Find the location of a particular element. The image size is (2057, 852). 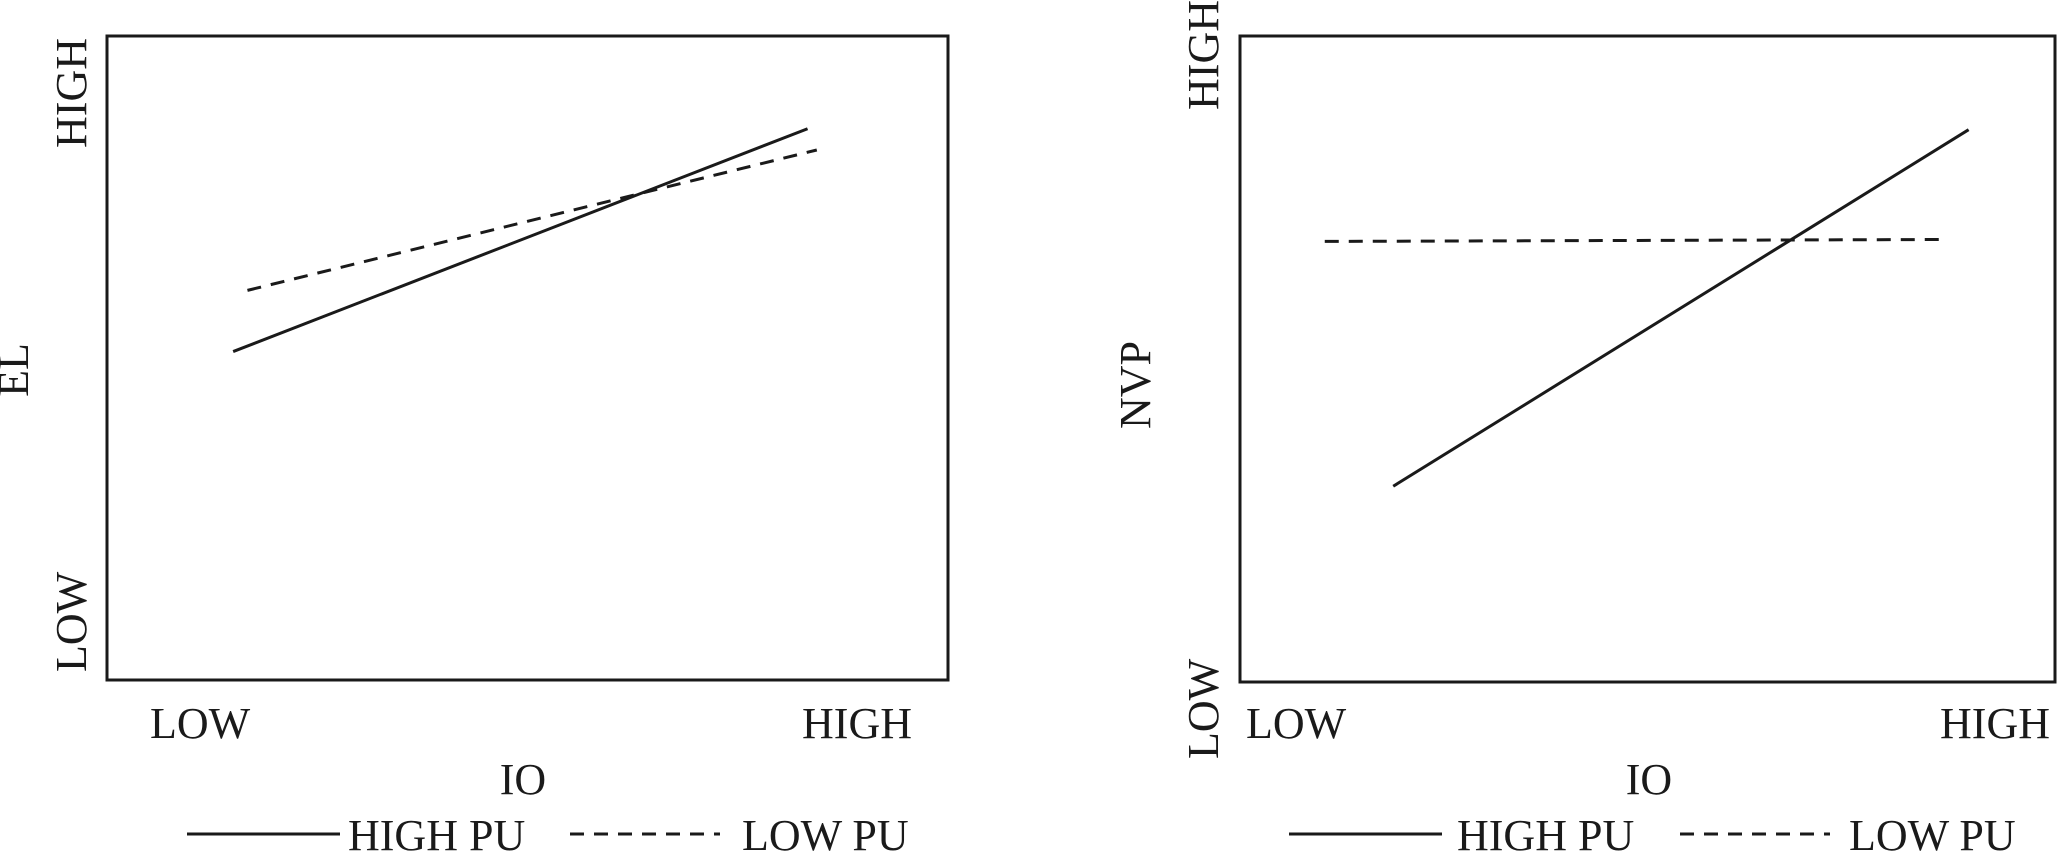

y-axis-label: EL is located at coordinates (19, 370).